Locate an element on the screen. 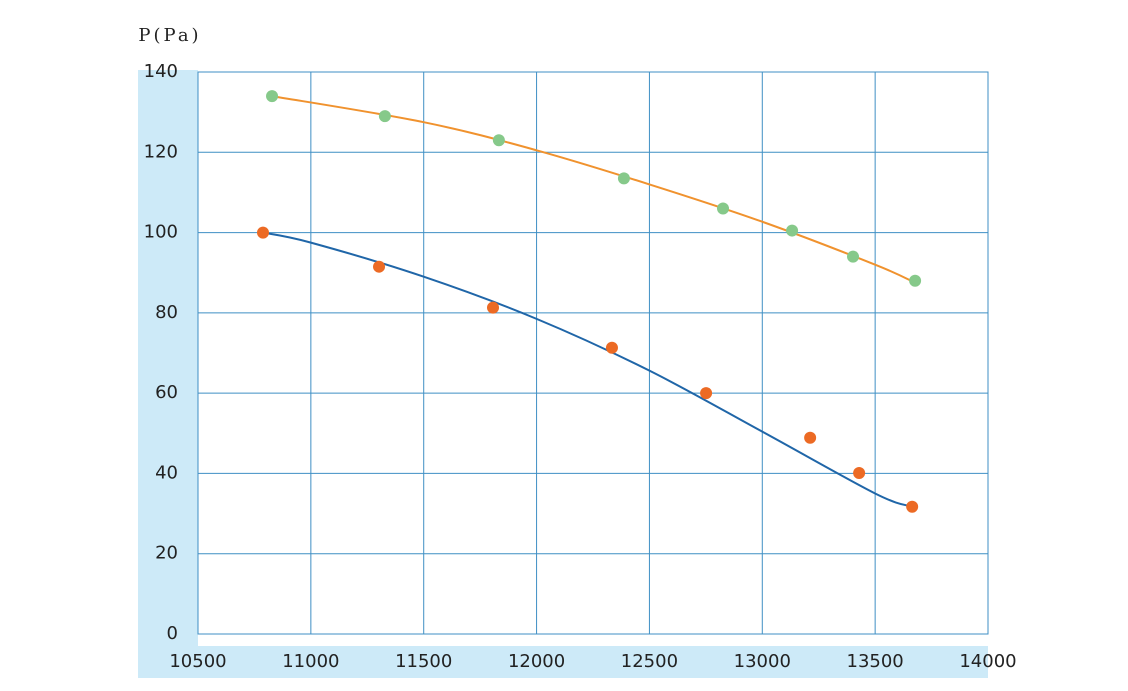 The width and height of the screenshot is (1128, 691). x-tick-label: 13500 is located at coordinates (875, 661).